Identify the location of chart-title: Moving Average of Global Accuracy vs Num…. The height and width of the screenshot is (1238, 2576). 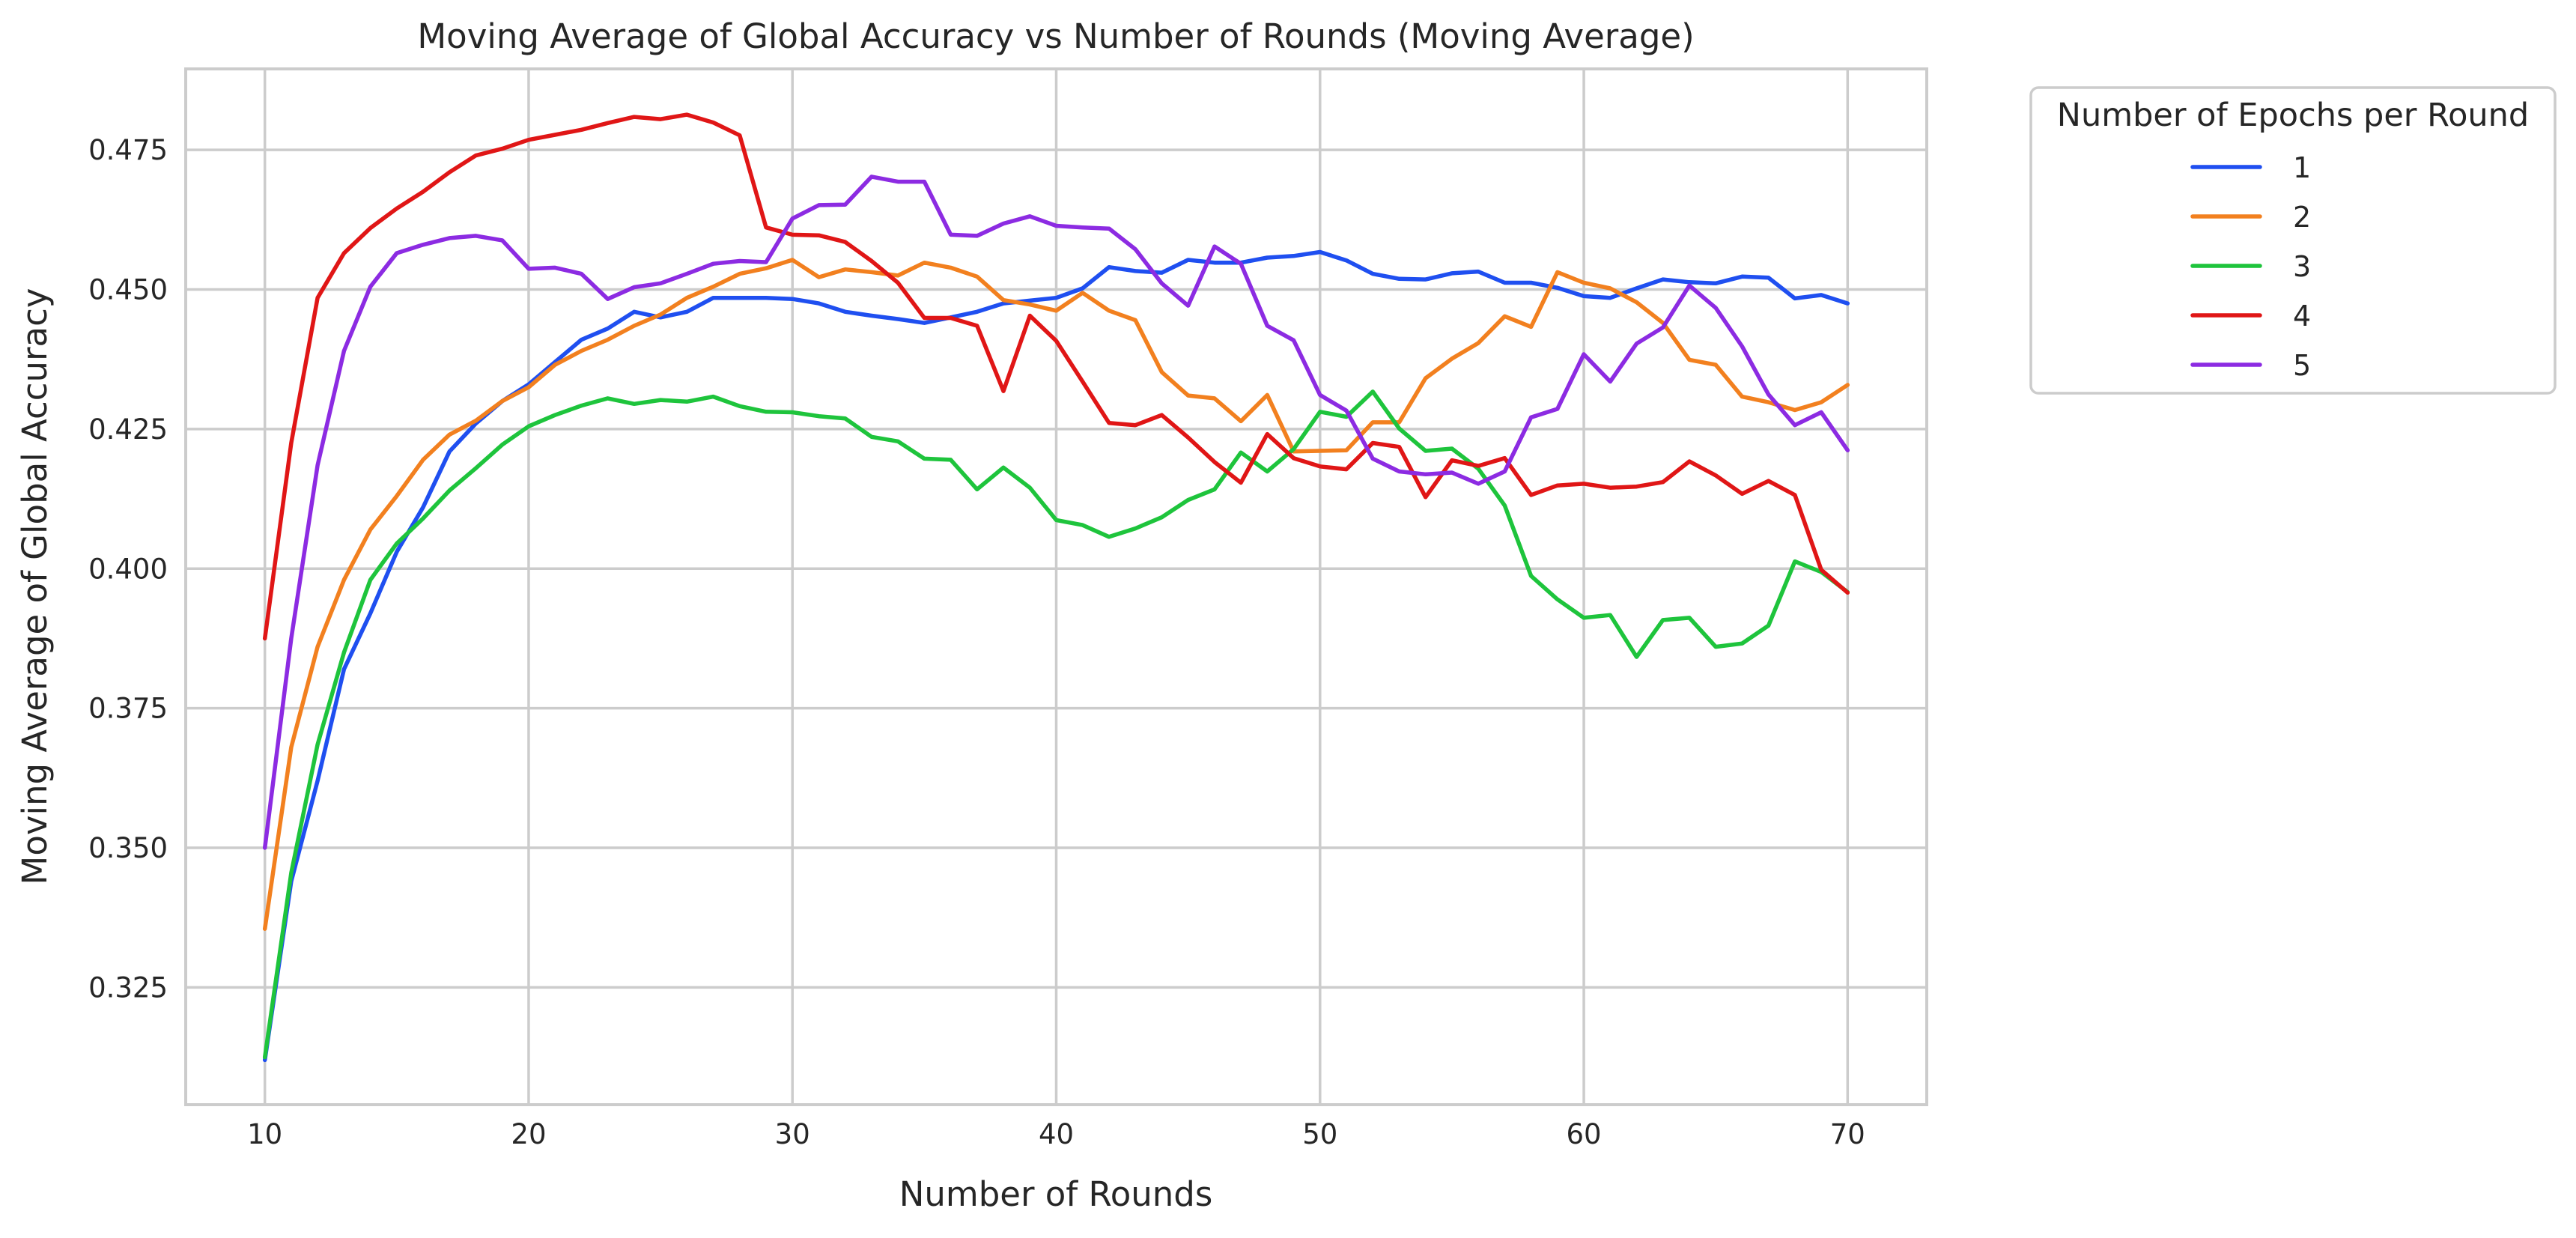
(1055, 36).